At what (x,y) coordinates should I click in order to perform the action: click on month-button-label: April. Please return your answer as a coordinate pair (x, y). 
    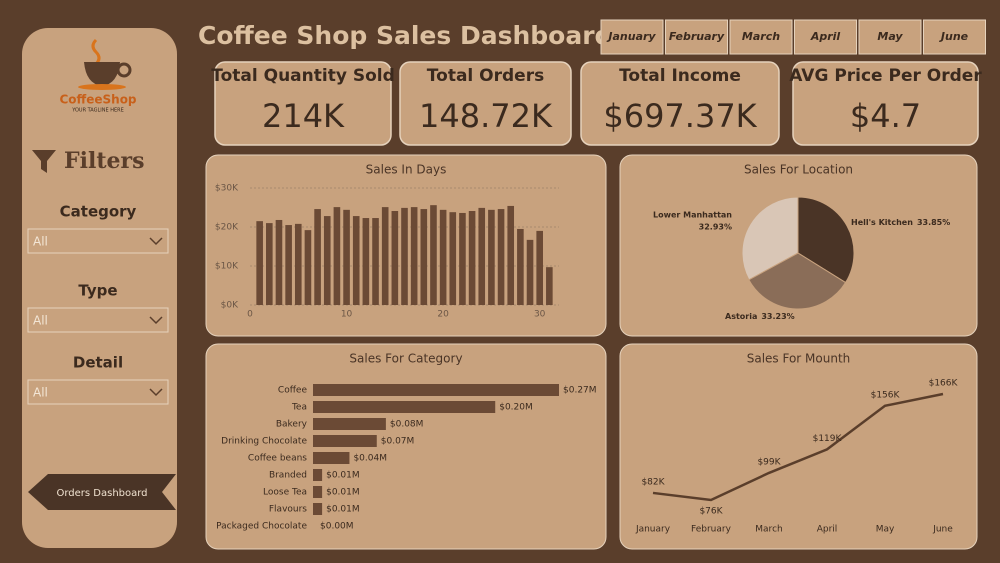
    Looking at the image, I should click on (825, 36).